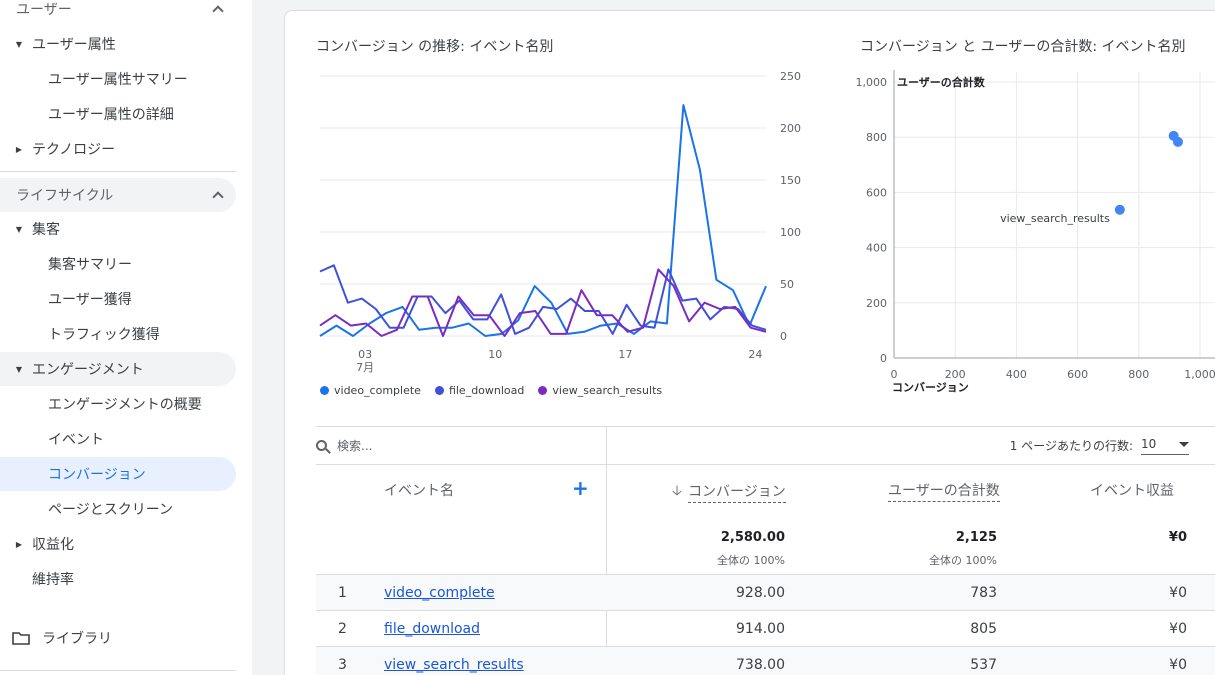  Describe the element at coordinates (104, 335) in the screenshot. I see `sidebar-item-label: トラフィック獲得` at that location.